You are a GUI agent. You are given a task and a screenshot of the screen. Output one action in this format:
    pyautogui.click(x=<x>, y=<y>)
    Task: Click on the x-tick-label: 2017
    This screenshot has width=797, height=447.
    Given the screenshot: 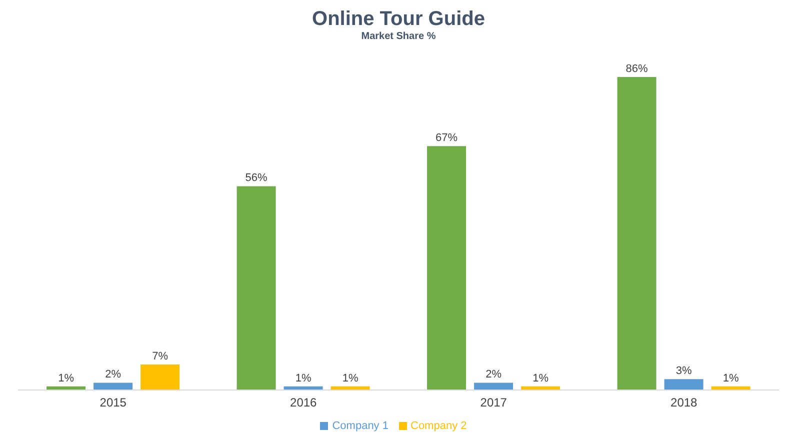 What is the action you would take?
    pyautogui.click(x=494, y=403)
    